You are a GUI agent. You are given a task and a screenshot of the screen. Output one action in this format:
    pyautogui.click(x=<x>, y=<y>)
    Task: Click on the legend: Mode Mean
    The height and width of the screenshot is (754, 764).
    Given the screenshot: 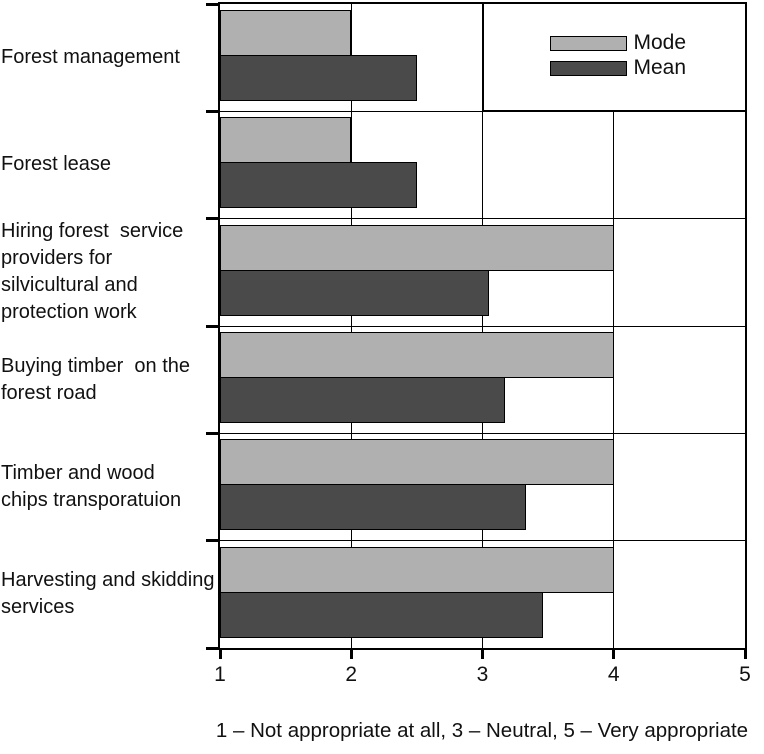 What is the action you would take?
    pyautogui.click(x=613, y=58)
    